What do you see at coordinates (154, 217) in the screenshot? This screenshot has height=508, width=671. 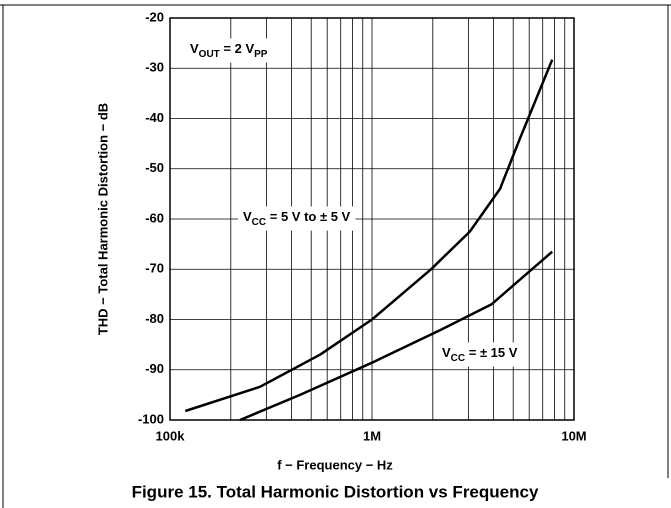 I see `y-tick-label: -60` at bounding box center [154, 217].